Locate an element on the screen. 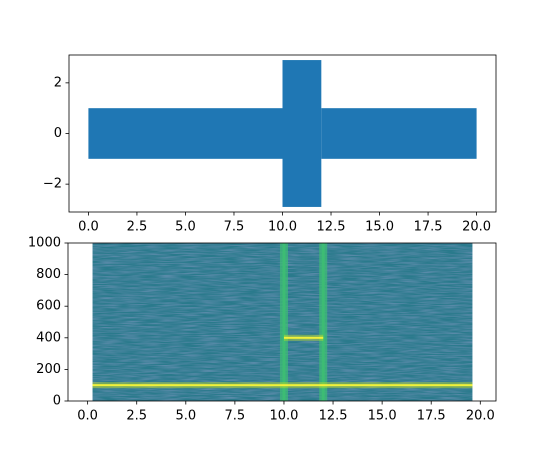  y-tick-label: 400 is located at coordinates (48, 337).